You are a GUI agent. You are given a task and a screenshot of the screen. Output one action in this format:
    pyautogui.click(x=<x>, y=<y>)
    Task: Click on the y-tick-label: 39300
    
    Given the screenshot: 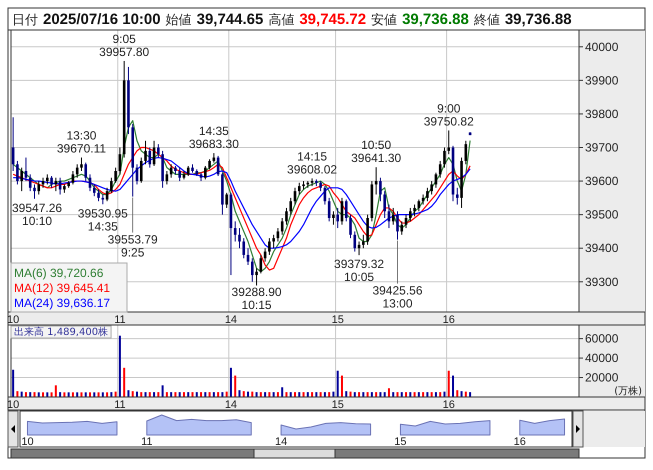 What is the action you would take?
    pyautogui.click(x=602, y=281)
    